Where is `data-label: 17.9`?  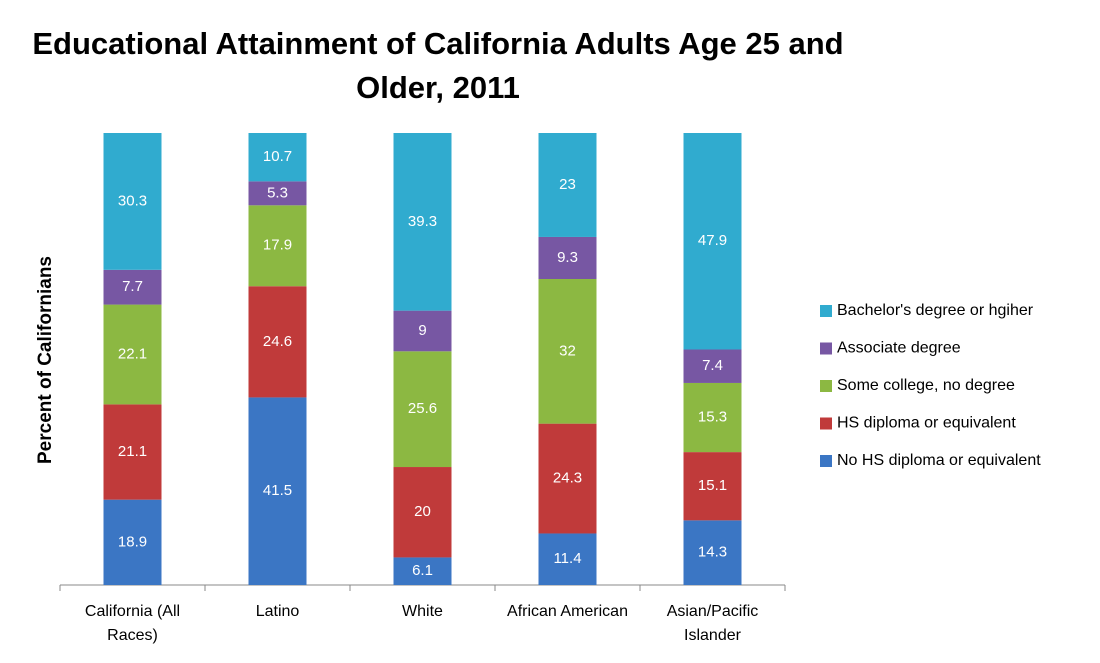 data-label: 17.9 is located at coordinates (277, 245).